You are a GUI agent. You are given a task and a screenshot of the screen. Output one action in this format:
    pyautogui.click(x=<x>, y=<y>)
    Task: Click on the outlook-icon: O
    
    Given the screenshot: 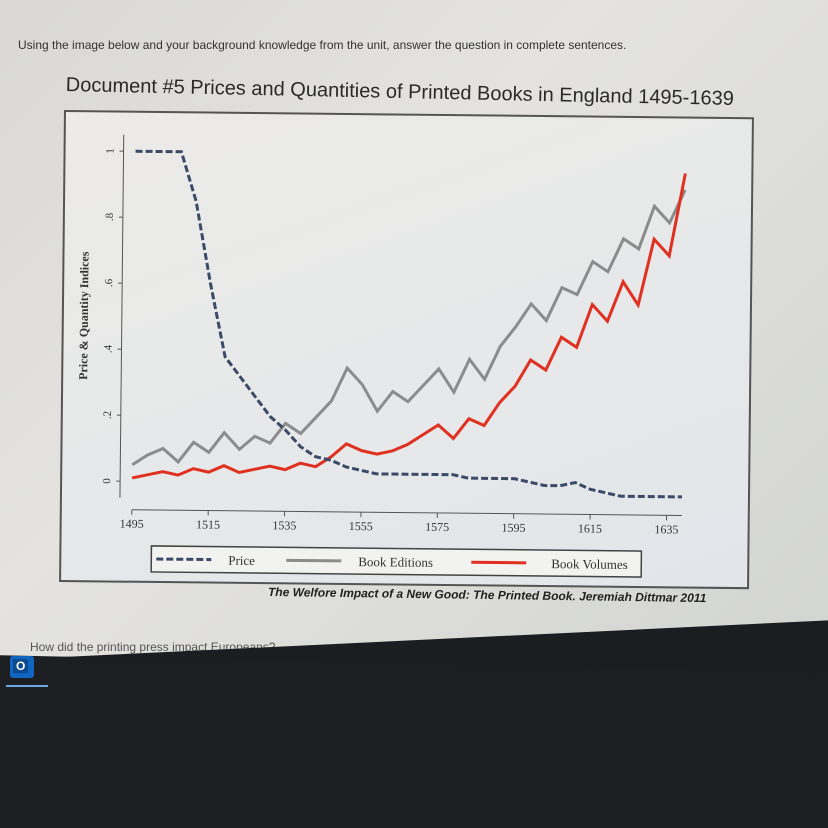 What is the action you would take?
    pyautogui.click(x=22, y=667)
    